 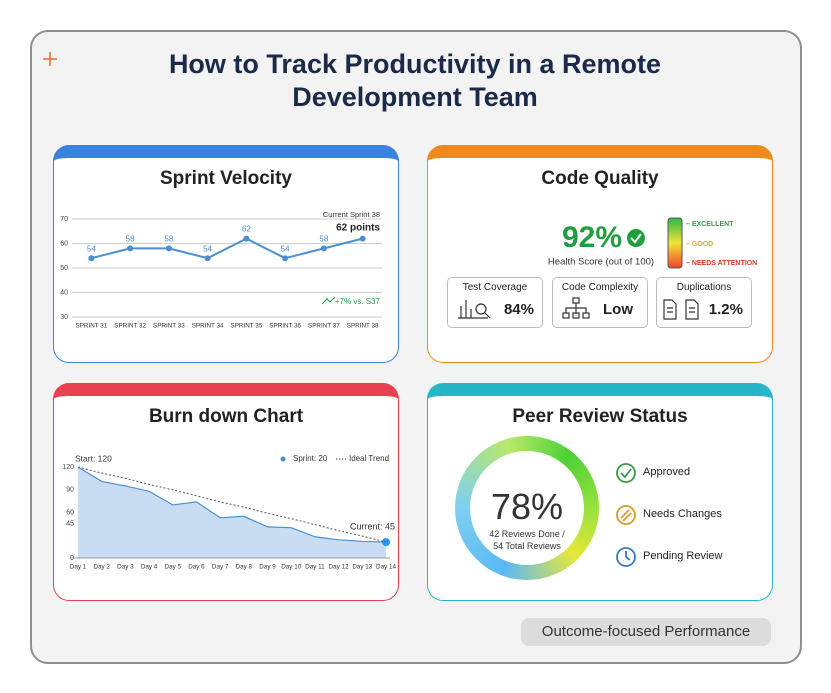 I want to click on card-title: Sprint Velocity, so click(x=226, y=178).